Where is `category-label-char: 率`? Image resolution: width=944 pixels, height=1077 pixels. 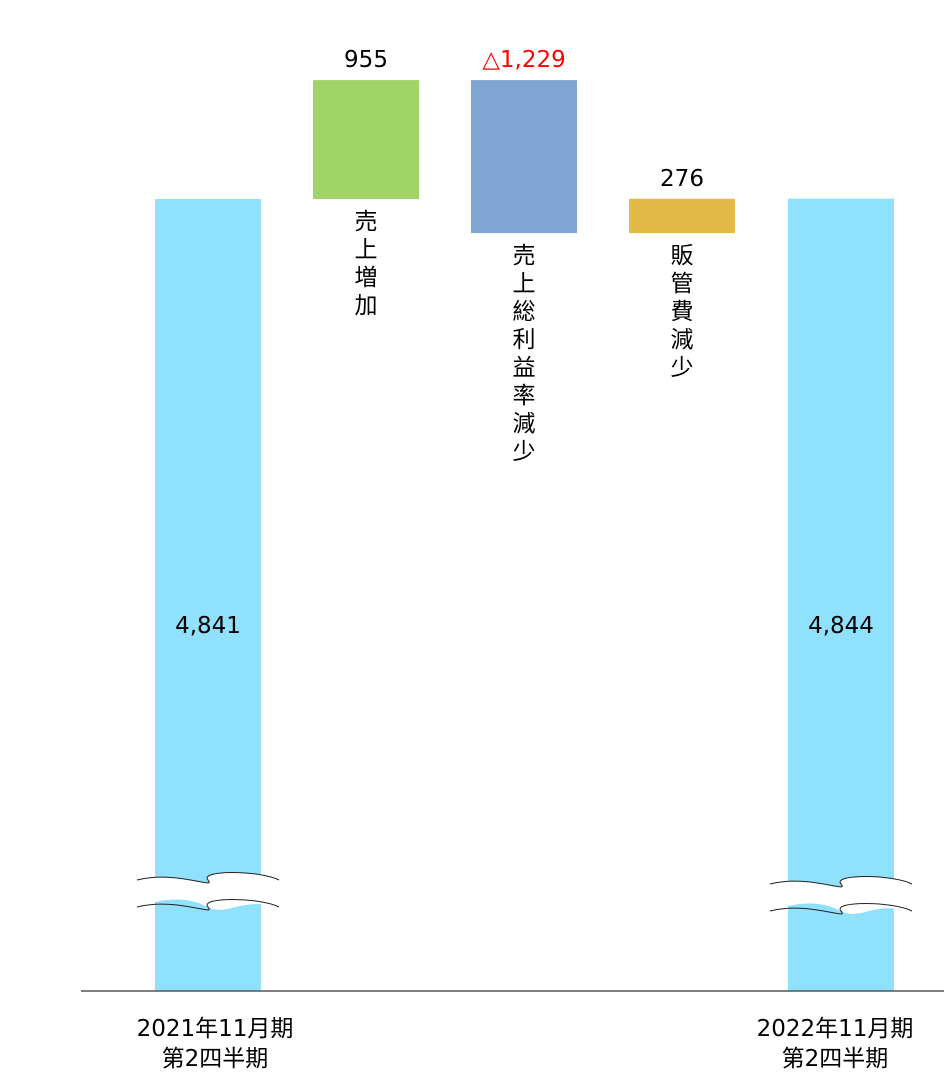
category-label-char: 率 is located at coordinates (524, 396).